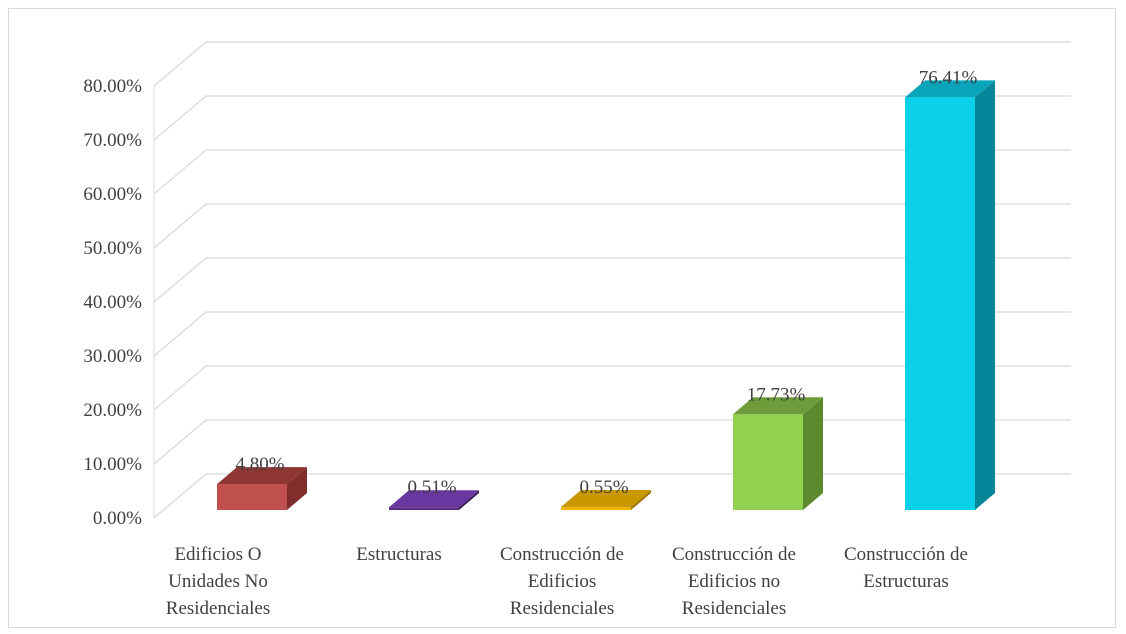 The height and width of the screenshot is (634, 1126). Describe the element at coordinates (112, 410) in the screenshot. I see `y-tick-label: 20.00%` at that location.